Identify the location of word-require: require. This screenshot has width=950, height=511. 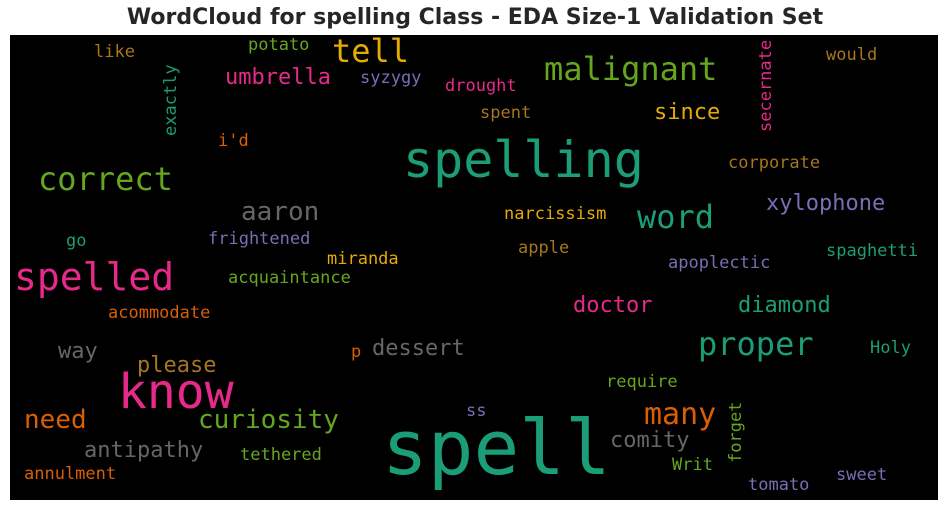
(642, 382).